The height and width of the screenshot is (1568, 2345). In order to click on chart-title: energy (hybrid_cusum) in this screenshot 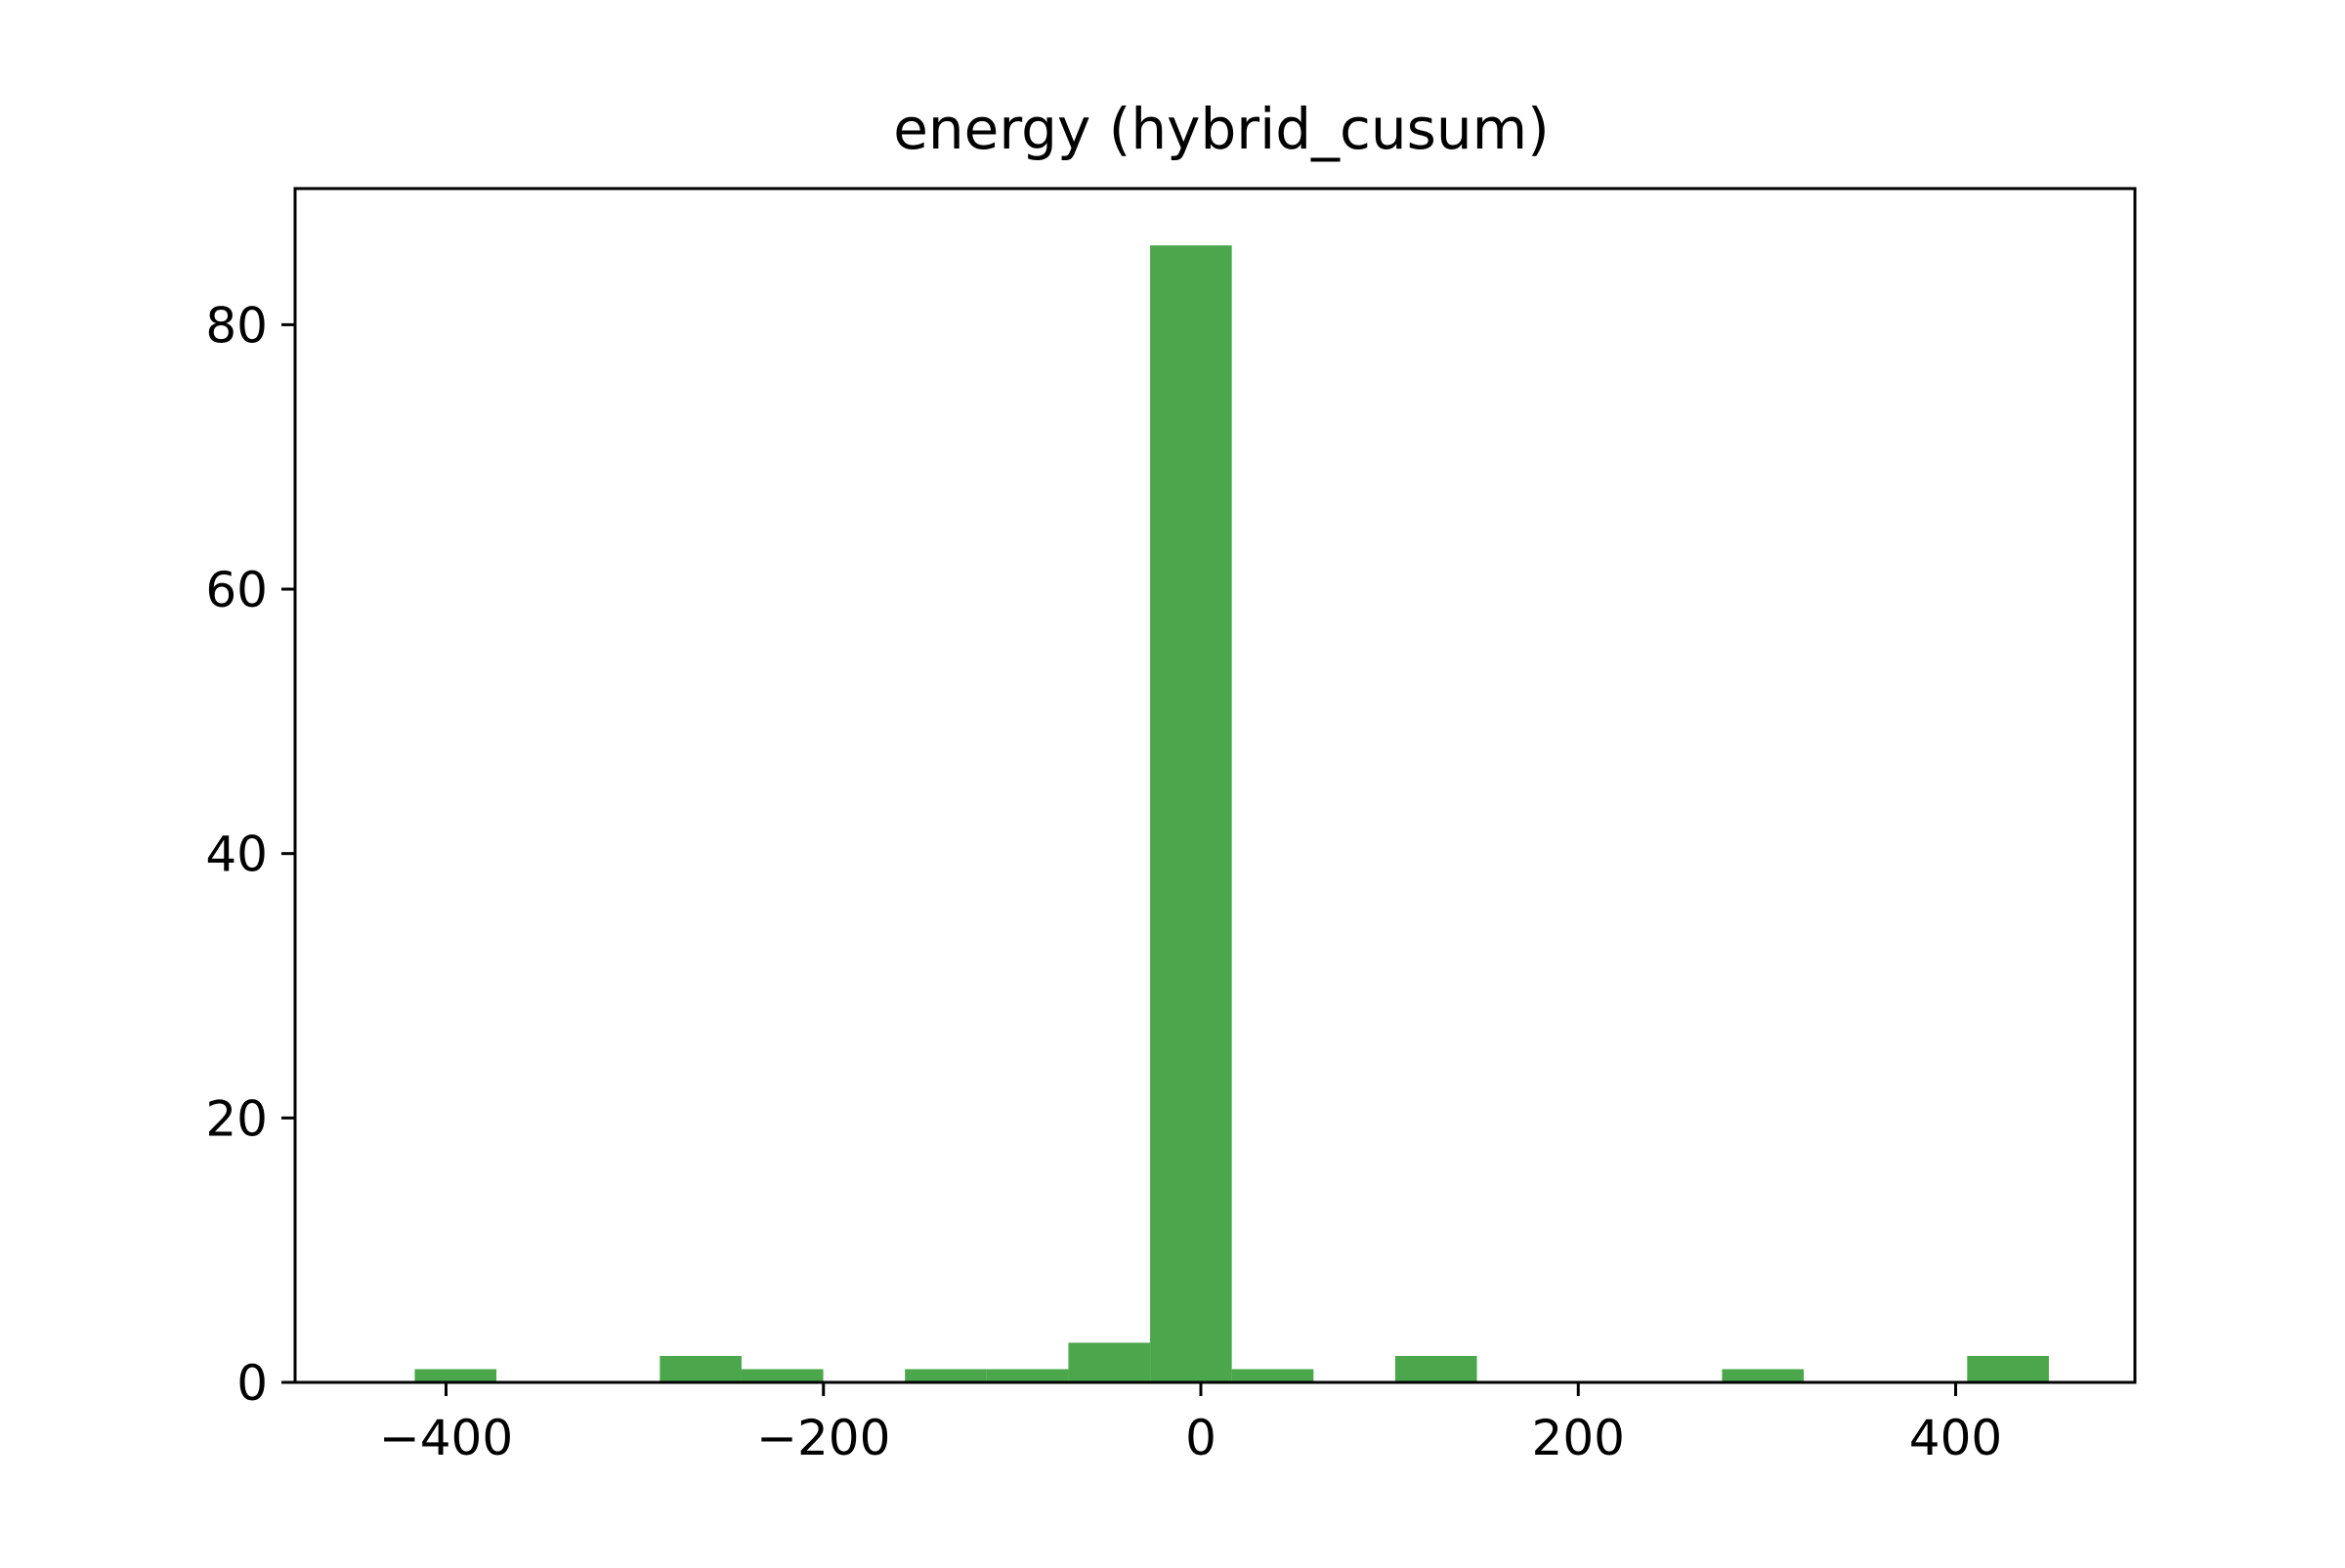, I will do `click(1221, 129)`.